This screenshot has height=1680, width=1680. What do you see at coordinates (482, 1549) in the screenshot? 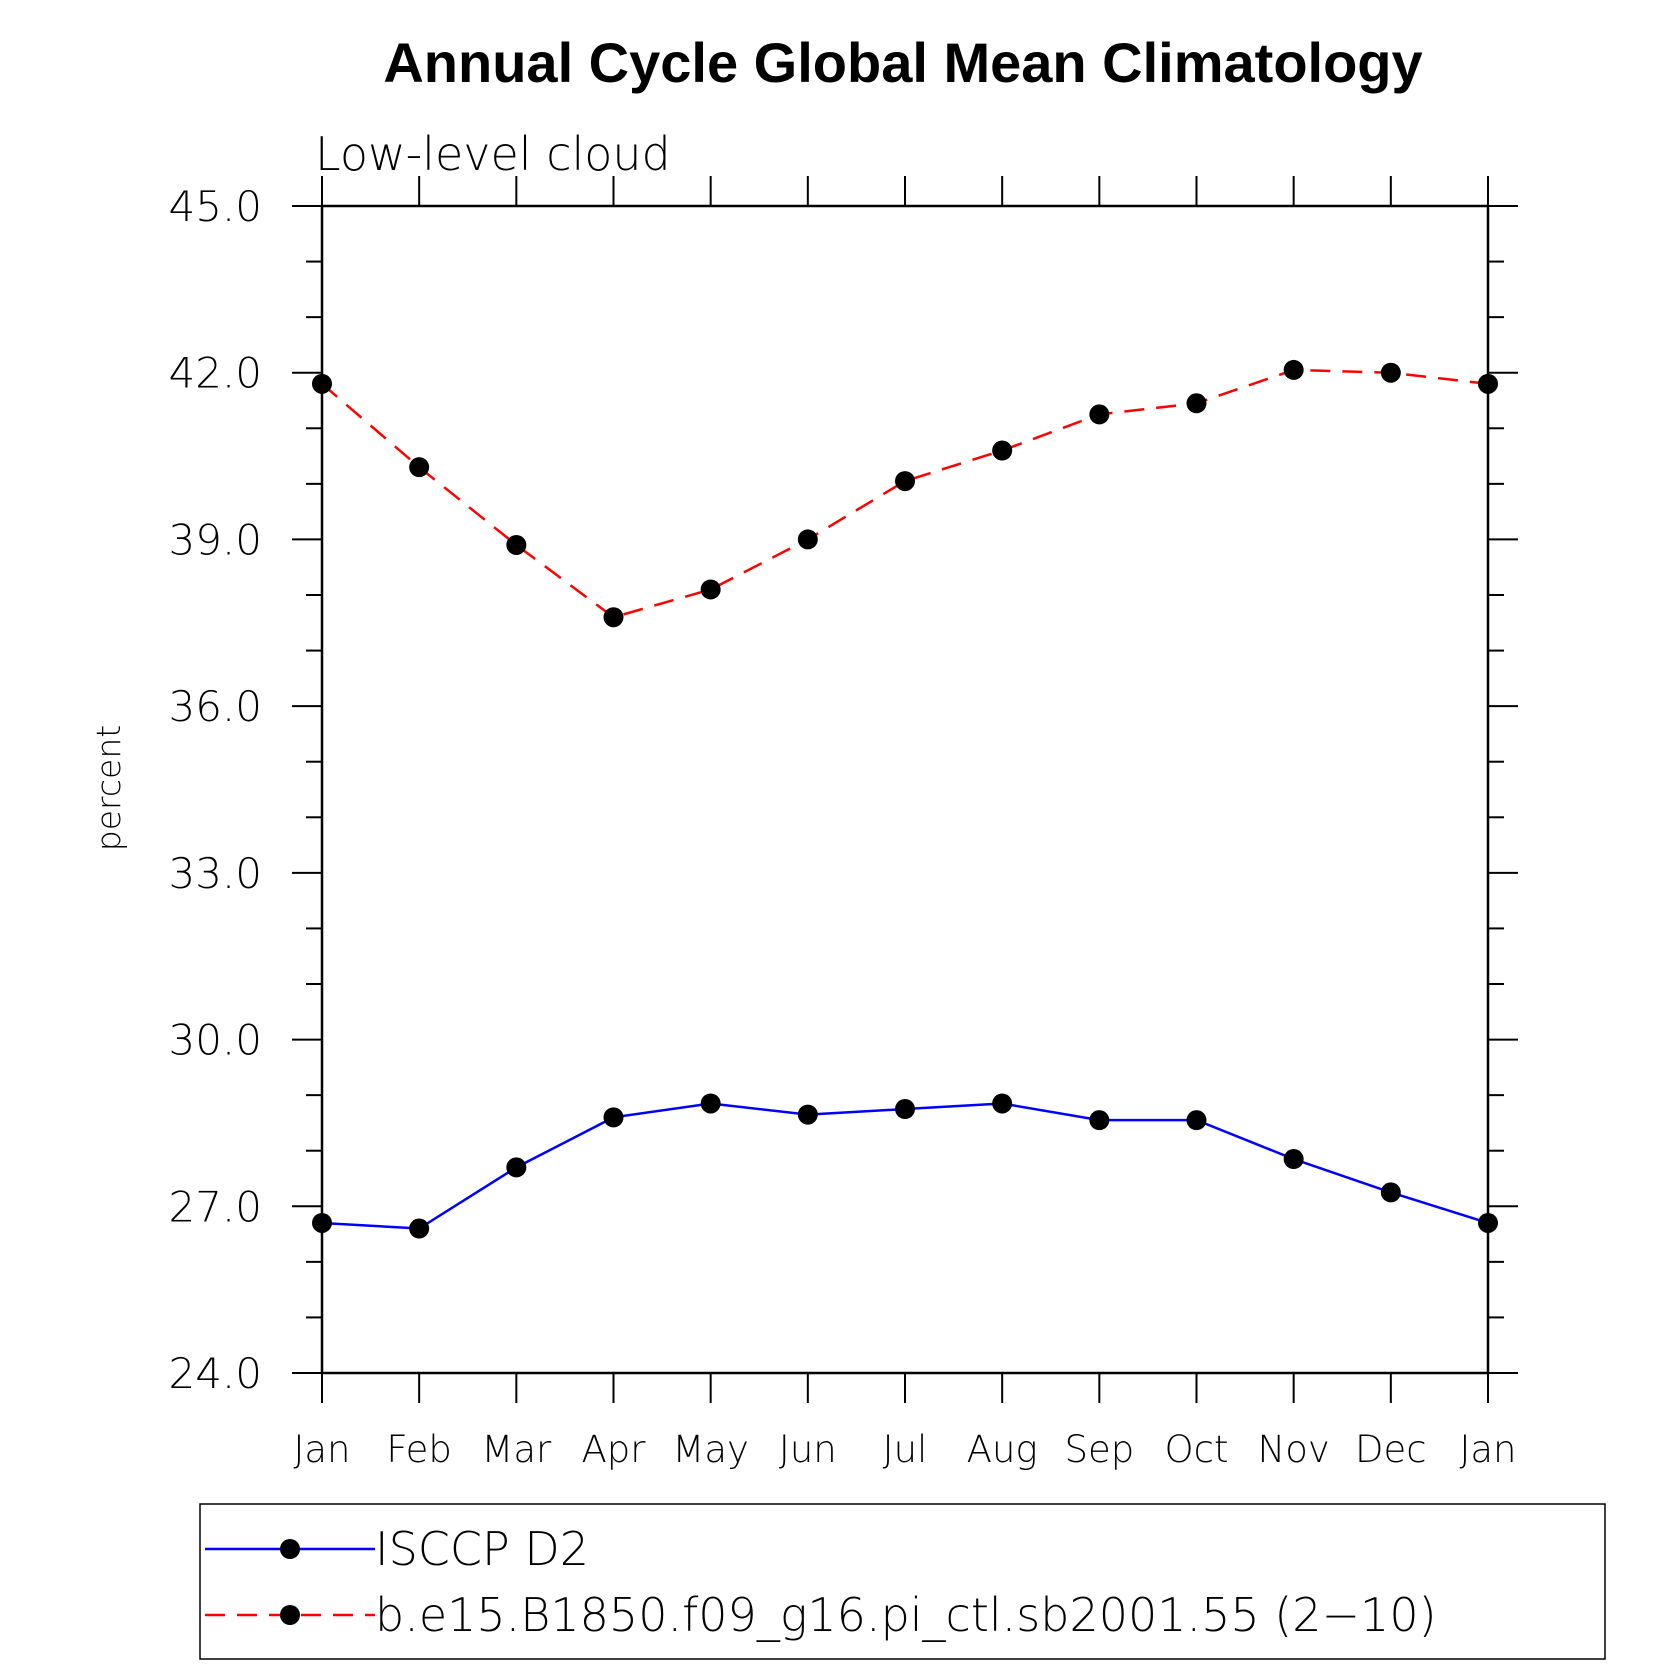
I see `legend-label-isccp: ISCCP D2` at bounding box center [482, 1549].